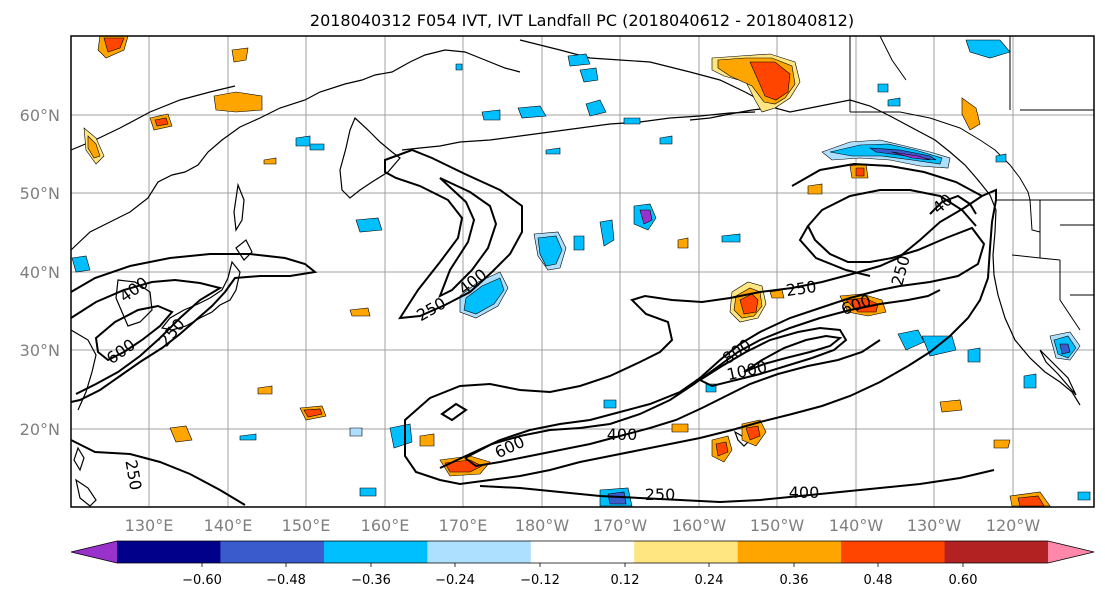 The image size is (1105, 601). I want to click on contour-600-main-b, so click(672, 403).